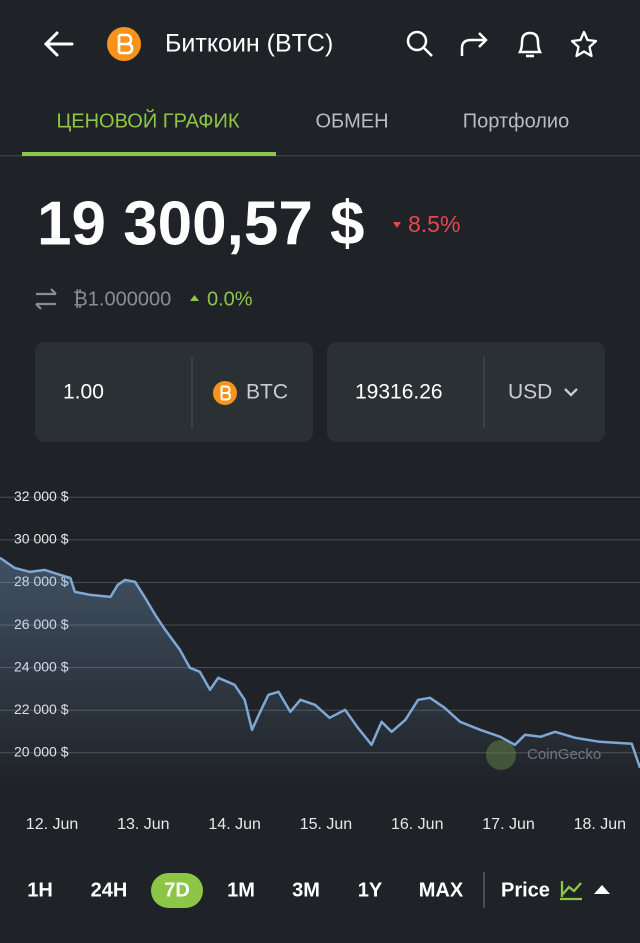  Describe the element at coordinates (602, 889) in the screenshot. I see `expand-toggle` at that location.